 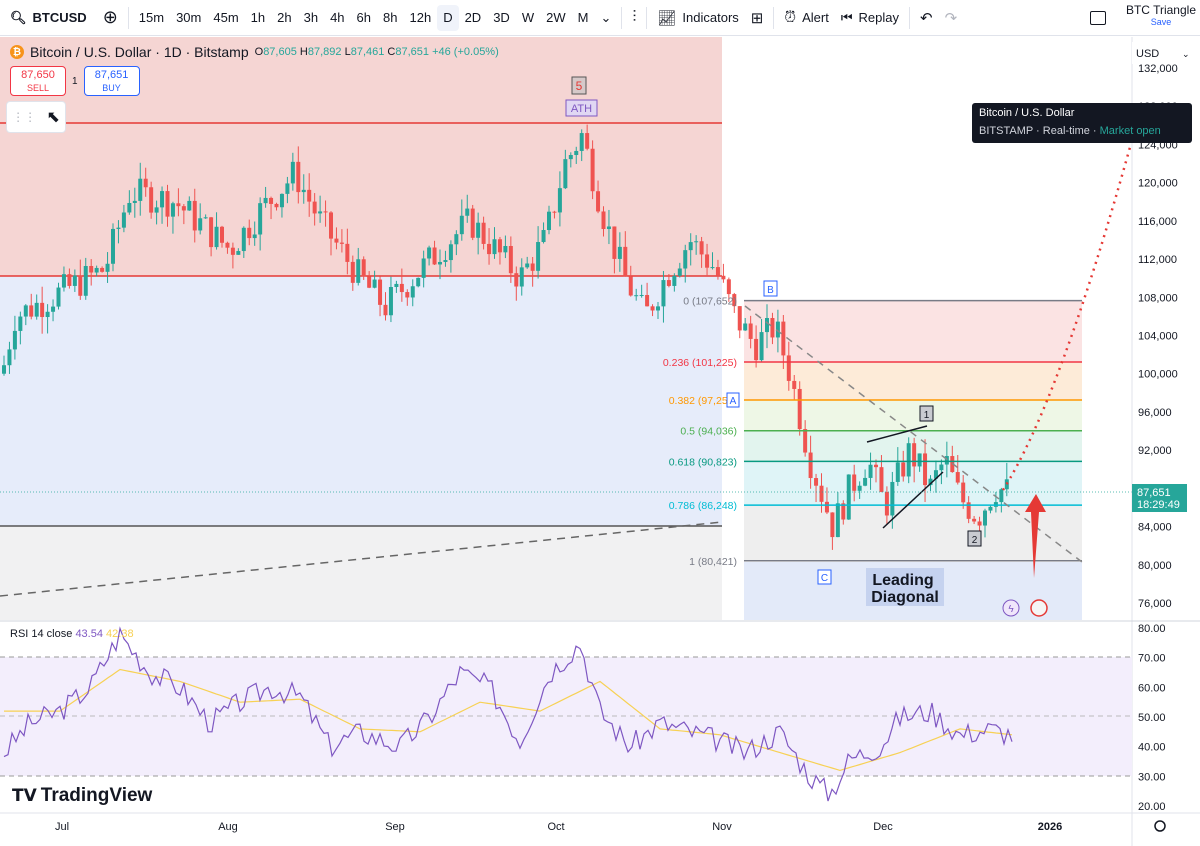 I want to click on price-tick-label: 96,000, so click(x=1155, y=413).